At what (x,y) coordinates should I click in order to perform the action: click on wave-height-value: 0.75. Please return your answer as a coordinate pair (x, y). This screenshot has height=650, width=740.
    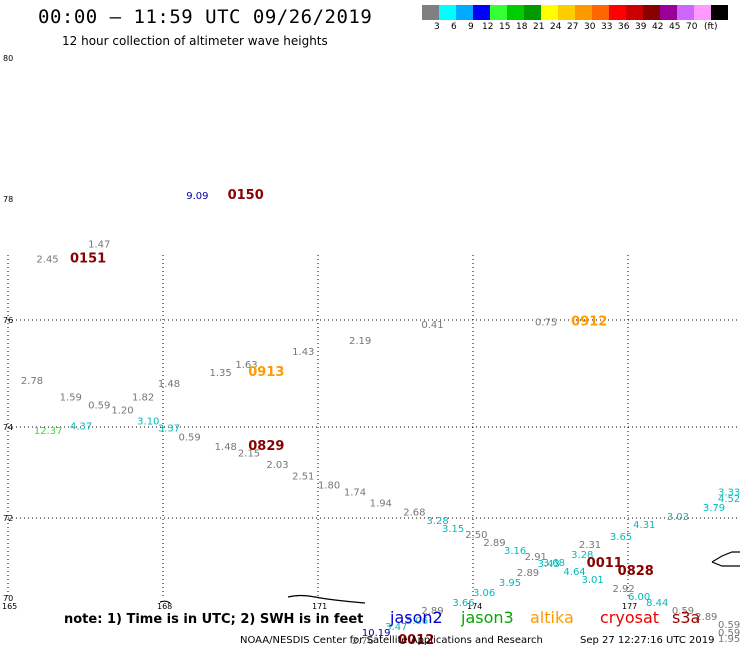
    Looking at the image, I should click on (546, 322).